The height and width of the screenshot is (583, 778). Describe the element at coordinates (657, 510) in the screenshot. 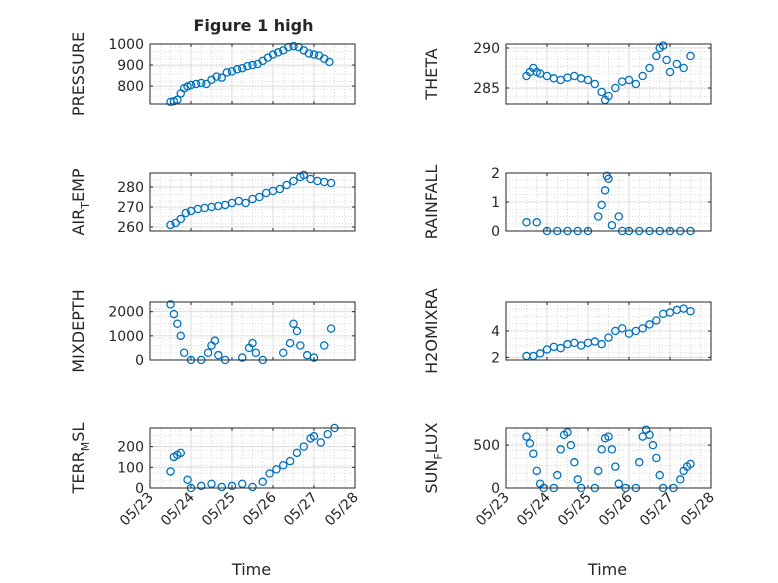

I see `x-tick-label: 05/27` at that location.